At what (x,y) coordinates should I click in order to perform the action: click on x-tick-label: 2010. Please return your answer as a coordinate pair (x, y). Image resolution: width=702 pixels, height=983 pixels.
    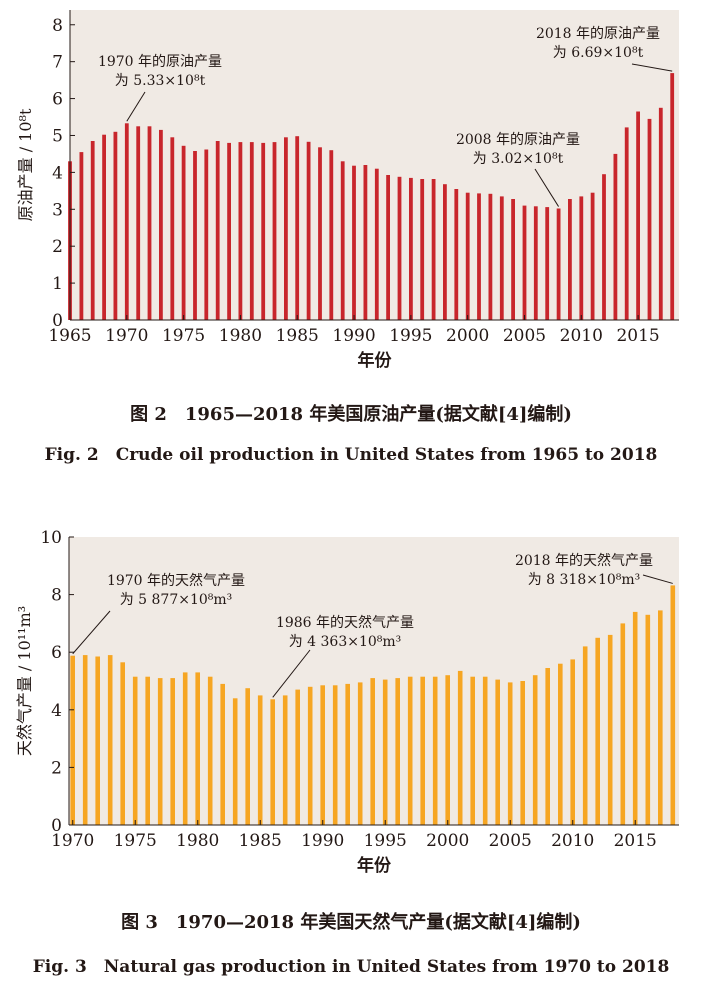
    Looking at the image, I should click on (581, 336).